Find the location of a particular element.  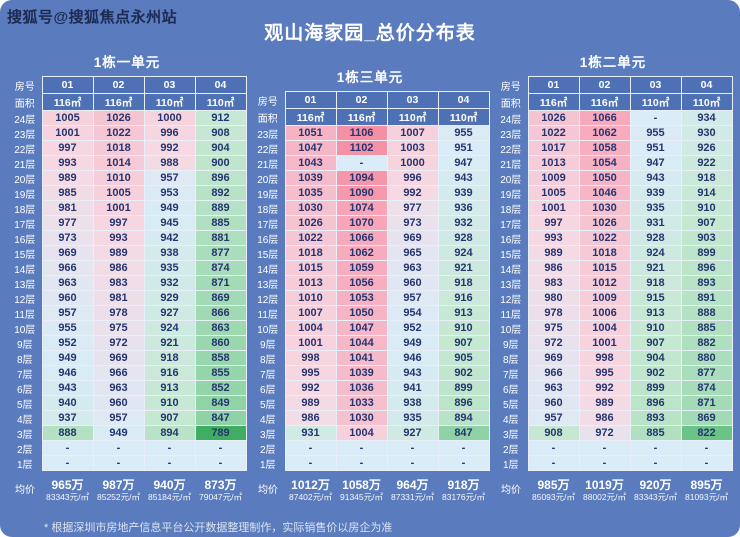

room-number-row: 房号 01 02 03 04 is located at coordinates (370, 100).